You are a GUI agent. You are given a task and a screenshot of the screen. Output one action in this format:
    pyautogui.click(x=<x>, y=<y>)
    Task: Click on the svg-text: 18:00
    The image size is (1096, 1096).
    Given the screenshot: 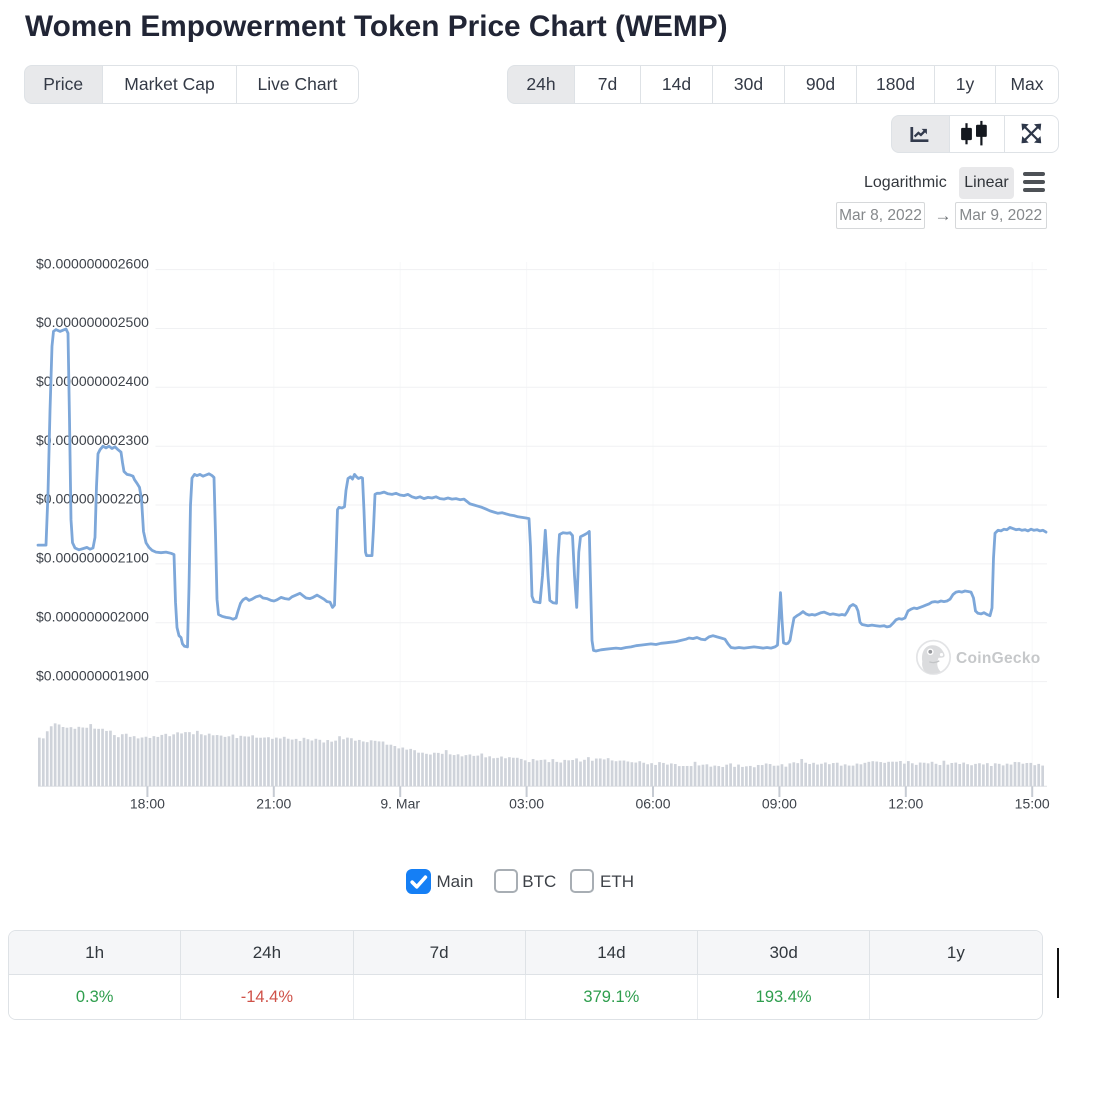 What is the action you would take?
    pyautogui.click(x=147, y=804)
    